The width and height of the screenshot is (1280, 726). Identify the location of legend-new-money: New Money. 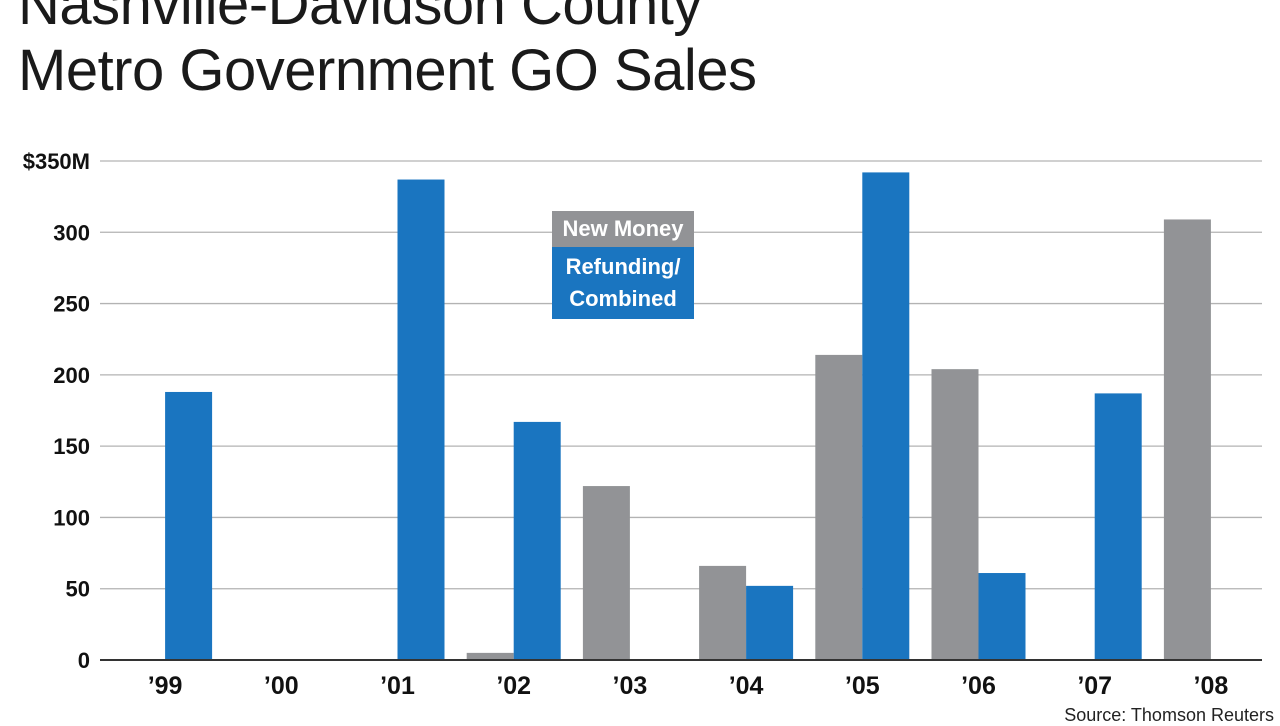
(623, 229).